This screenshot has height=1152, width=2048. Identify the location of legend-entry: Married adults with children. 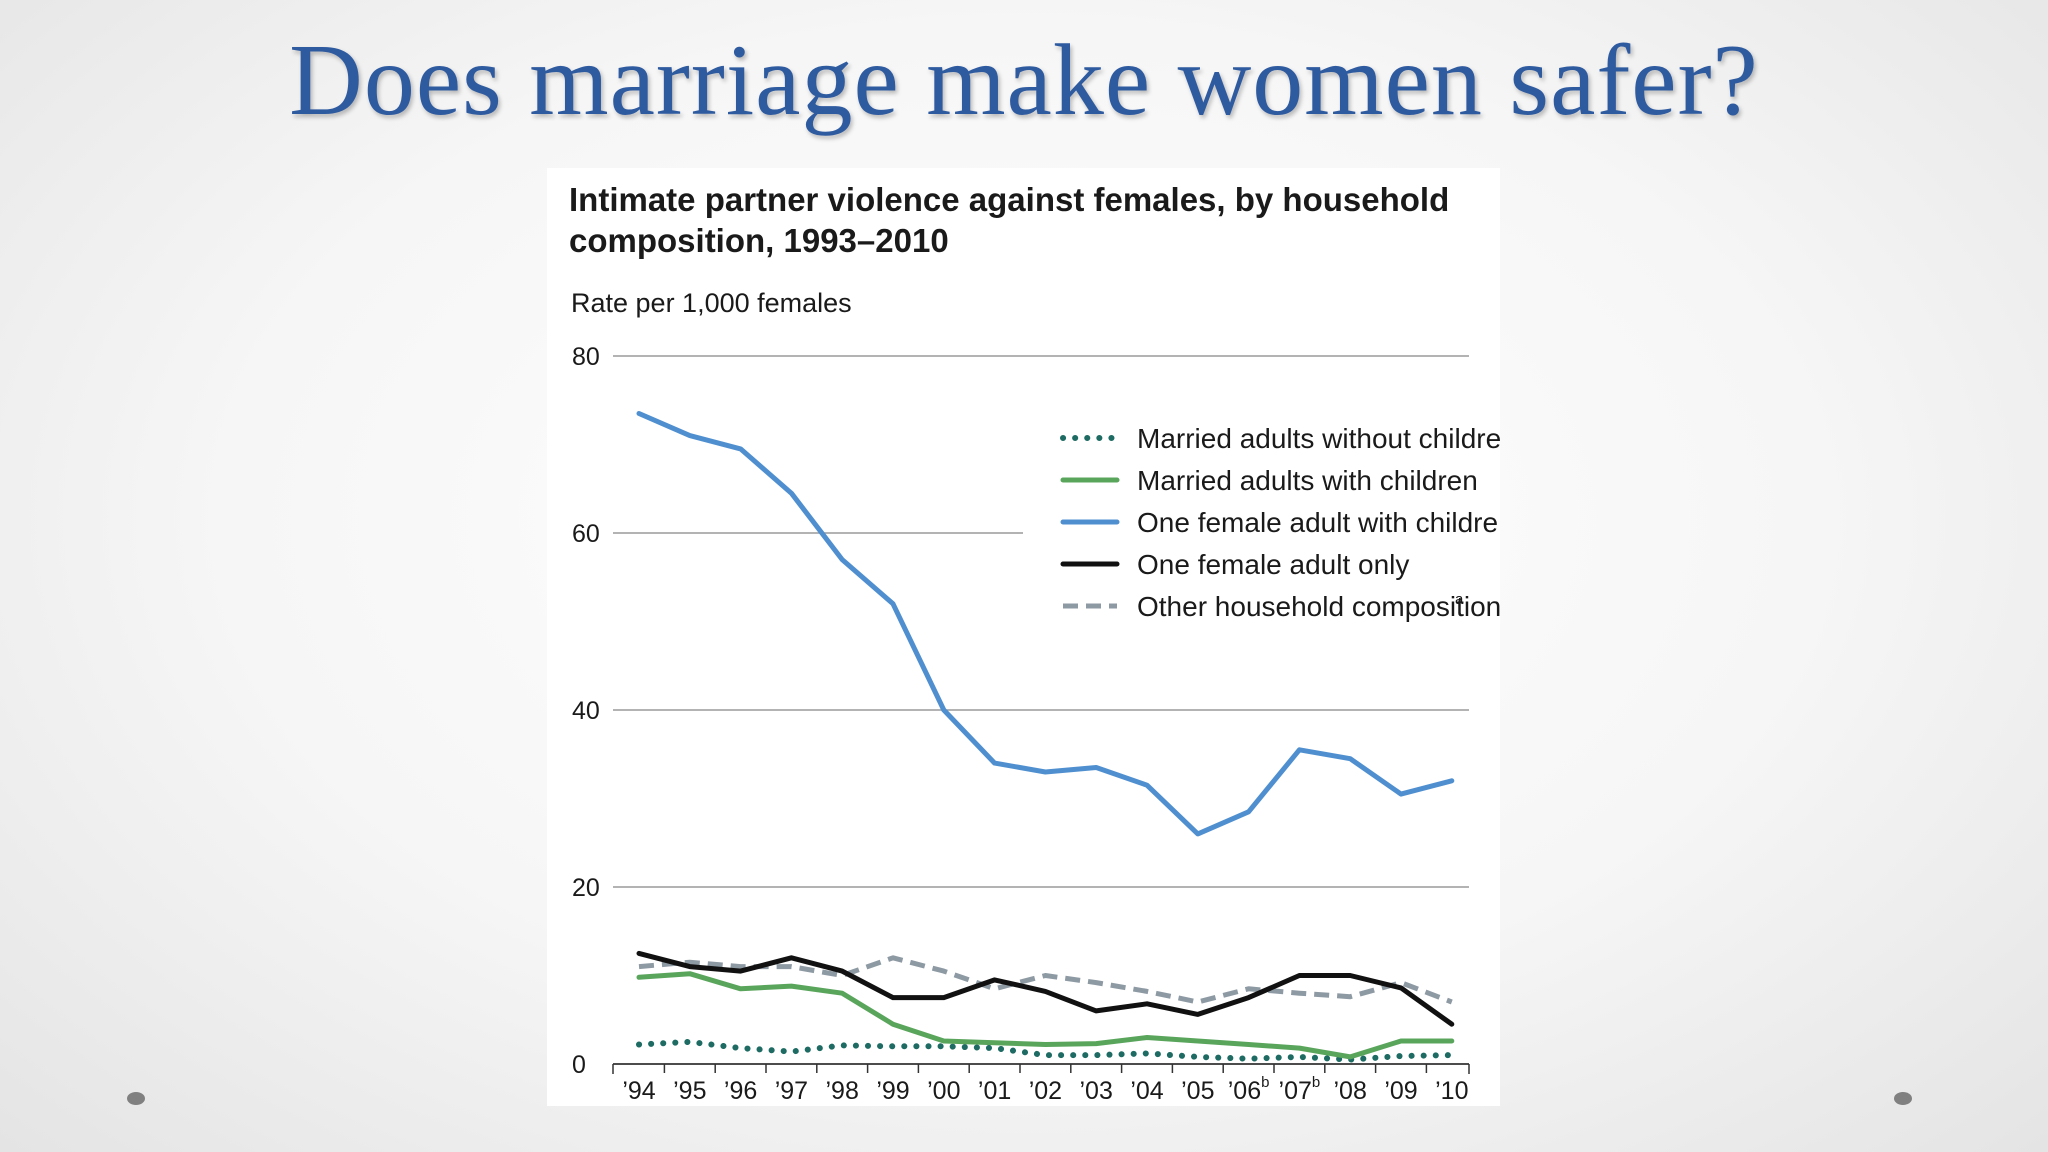
(1307, 480).